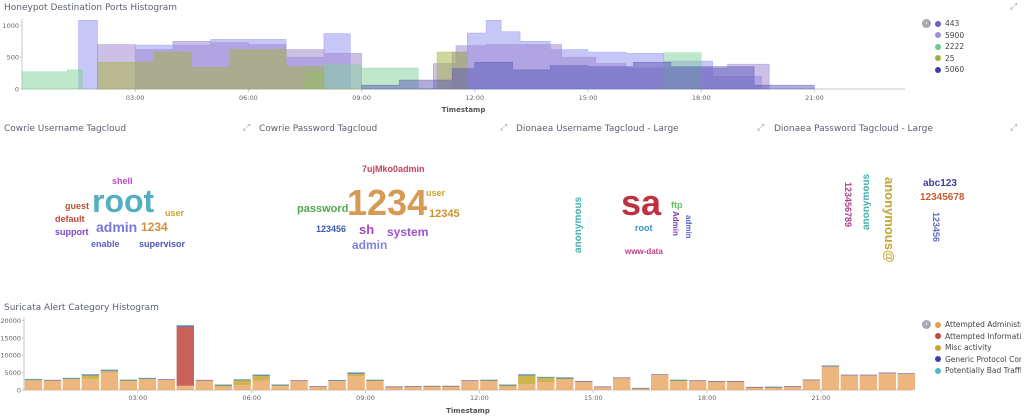  I want to click on tag-word: 12345, so click(444, 214).